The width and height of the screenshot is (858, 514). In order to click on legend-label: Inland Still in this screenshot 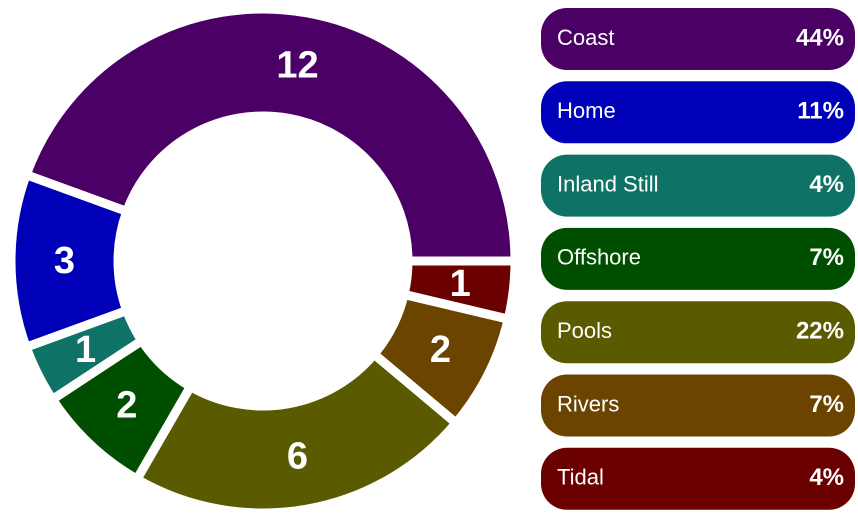, I will do `click(608, 183)`.